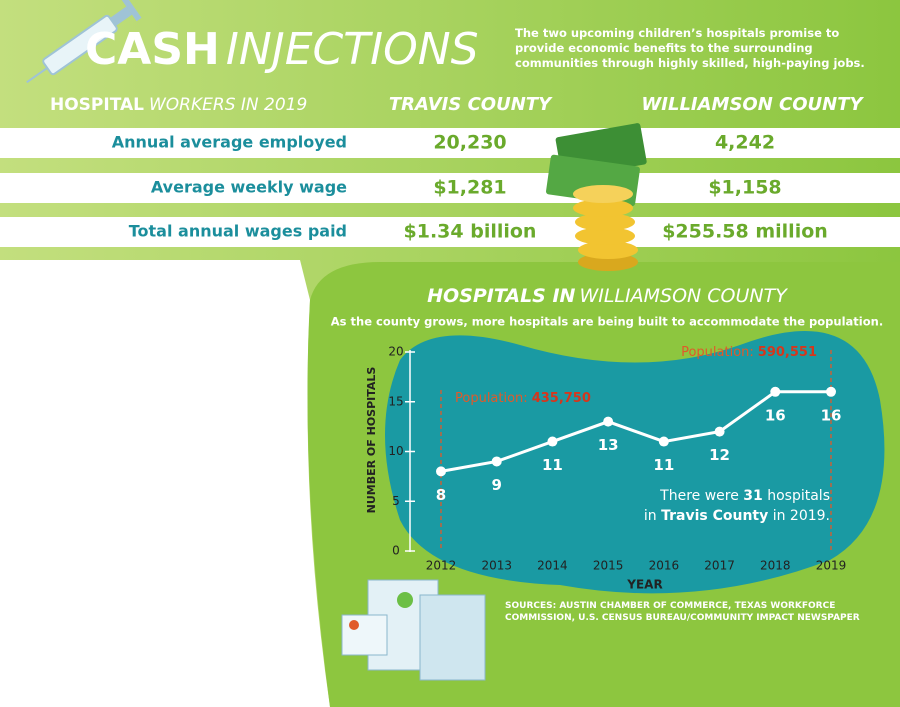  Describe the element at coordinates (413, 630) in the screenshot. I see `hospital-icon` at that location.